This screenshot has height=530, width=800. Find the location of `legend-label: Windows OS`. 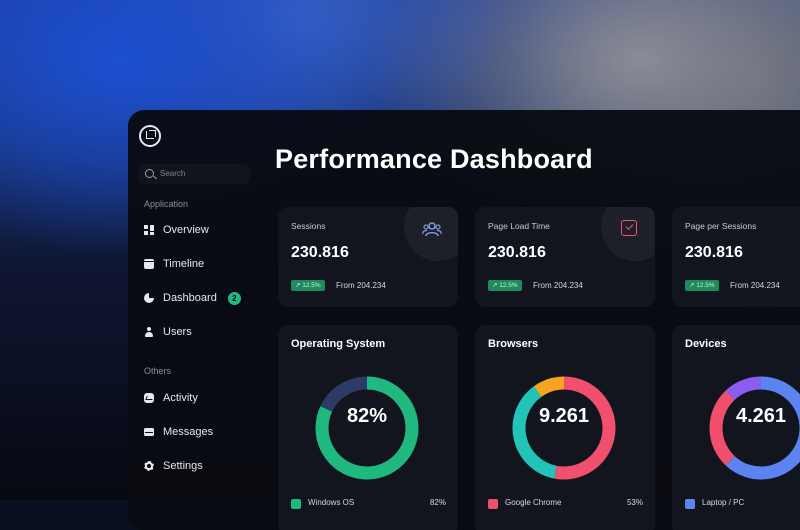

legend-label: Windows OS is located at coordinates (331, 502).